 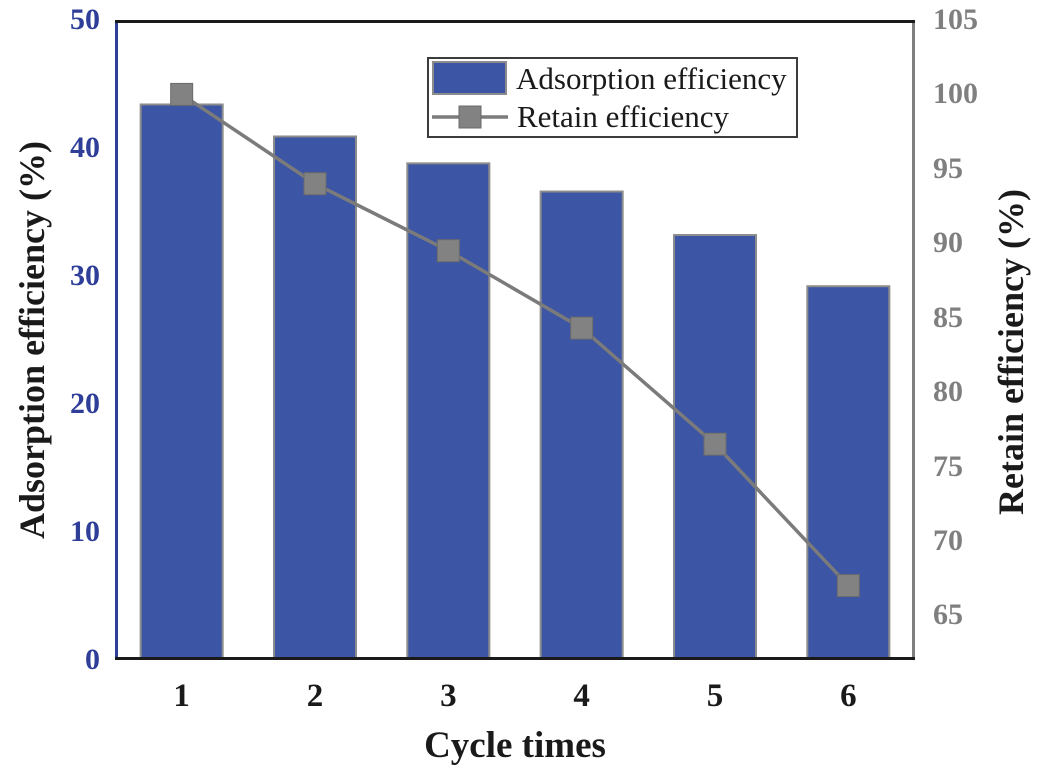 I want to click on x-axis-title: Cycle times, so click(x=515, y=745).